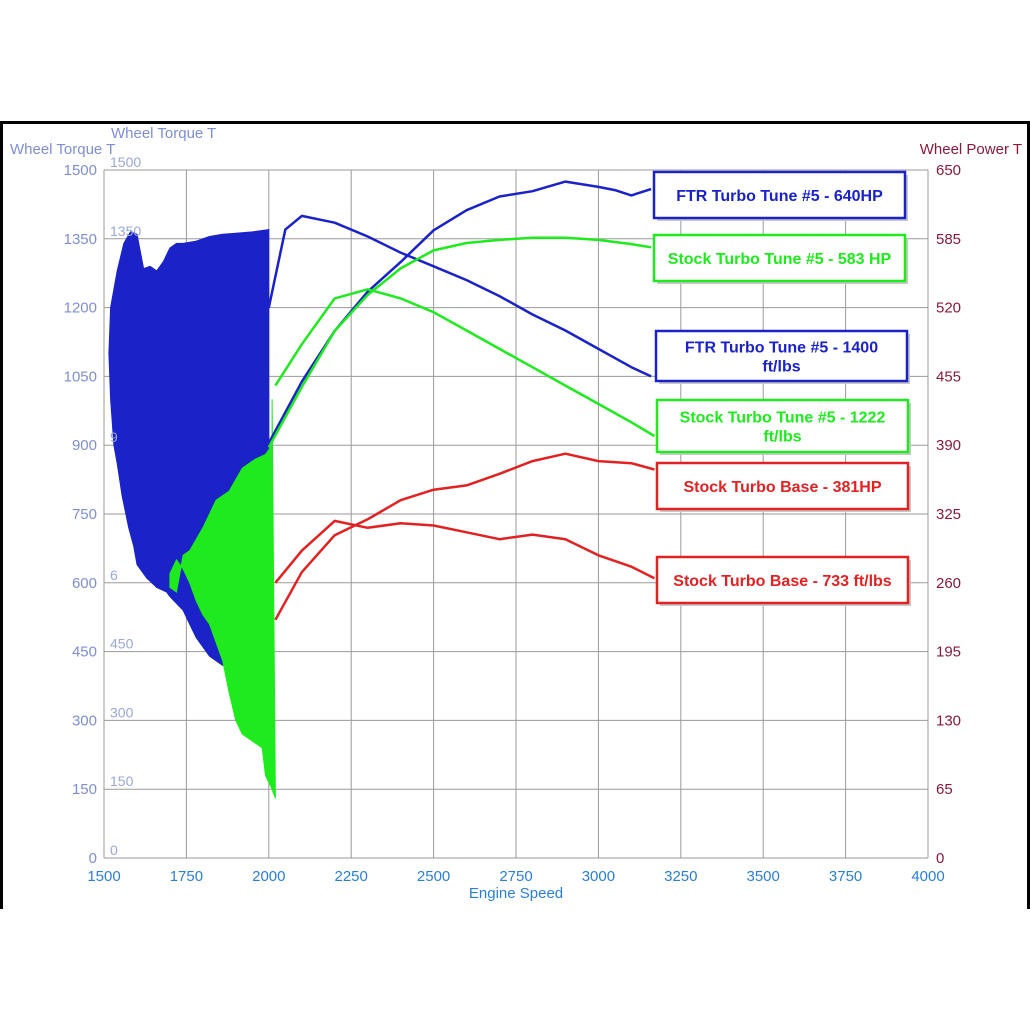 This screenshot has width=1030, height=1030. I want to click on y-left-tick-label: 300, so click(84, 720).